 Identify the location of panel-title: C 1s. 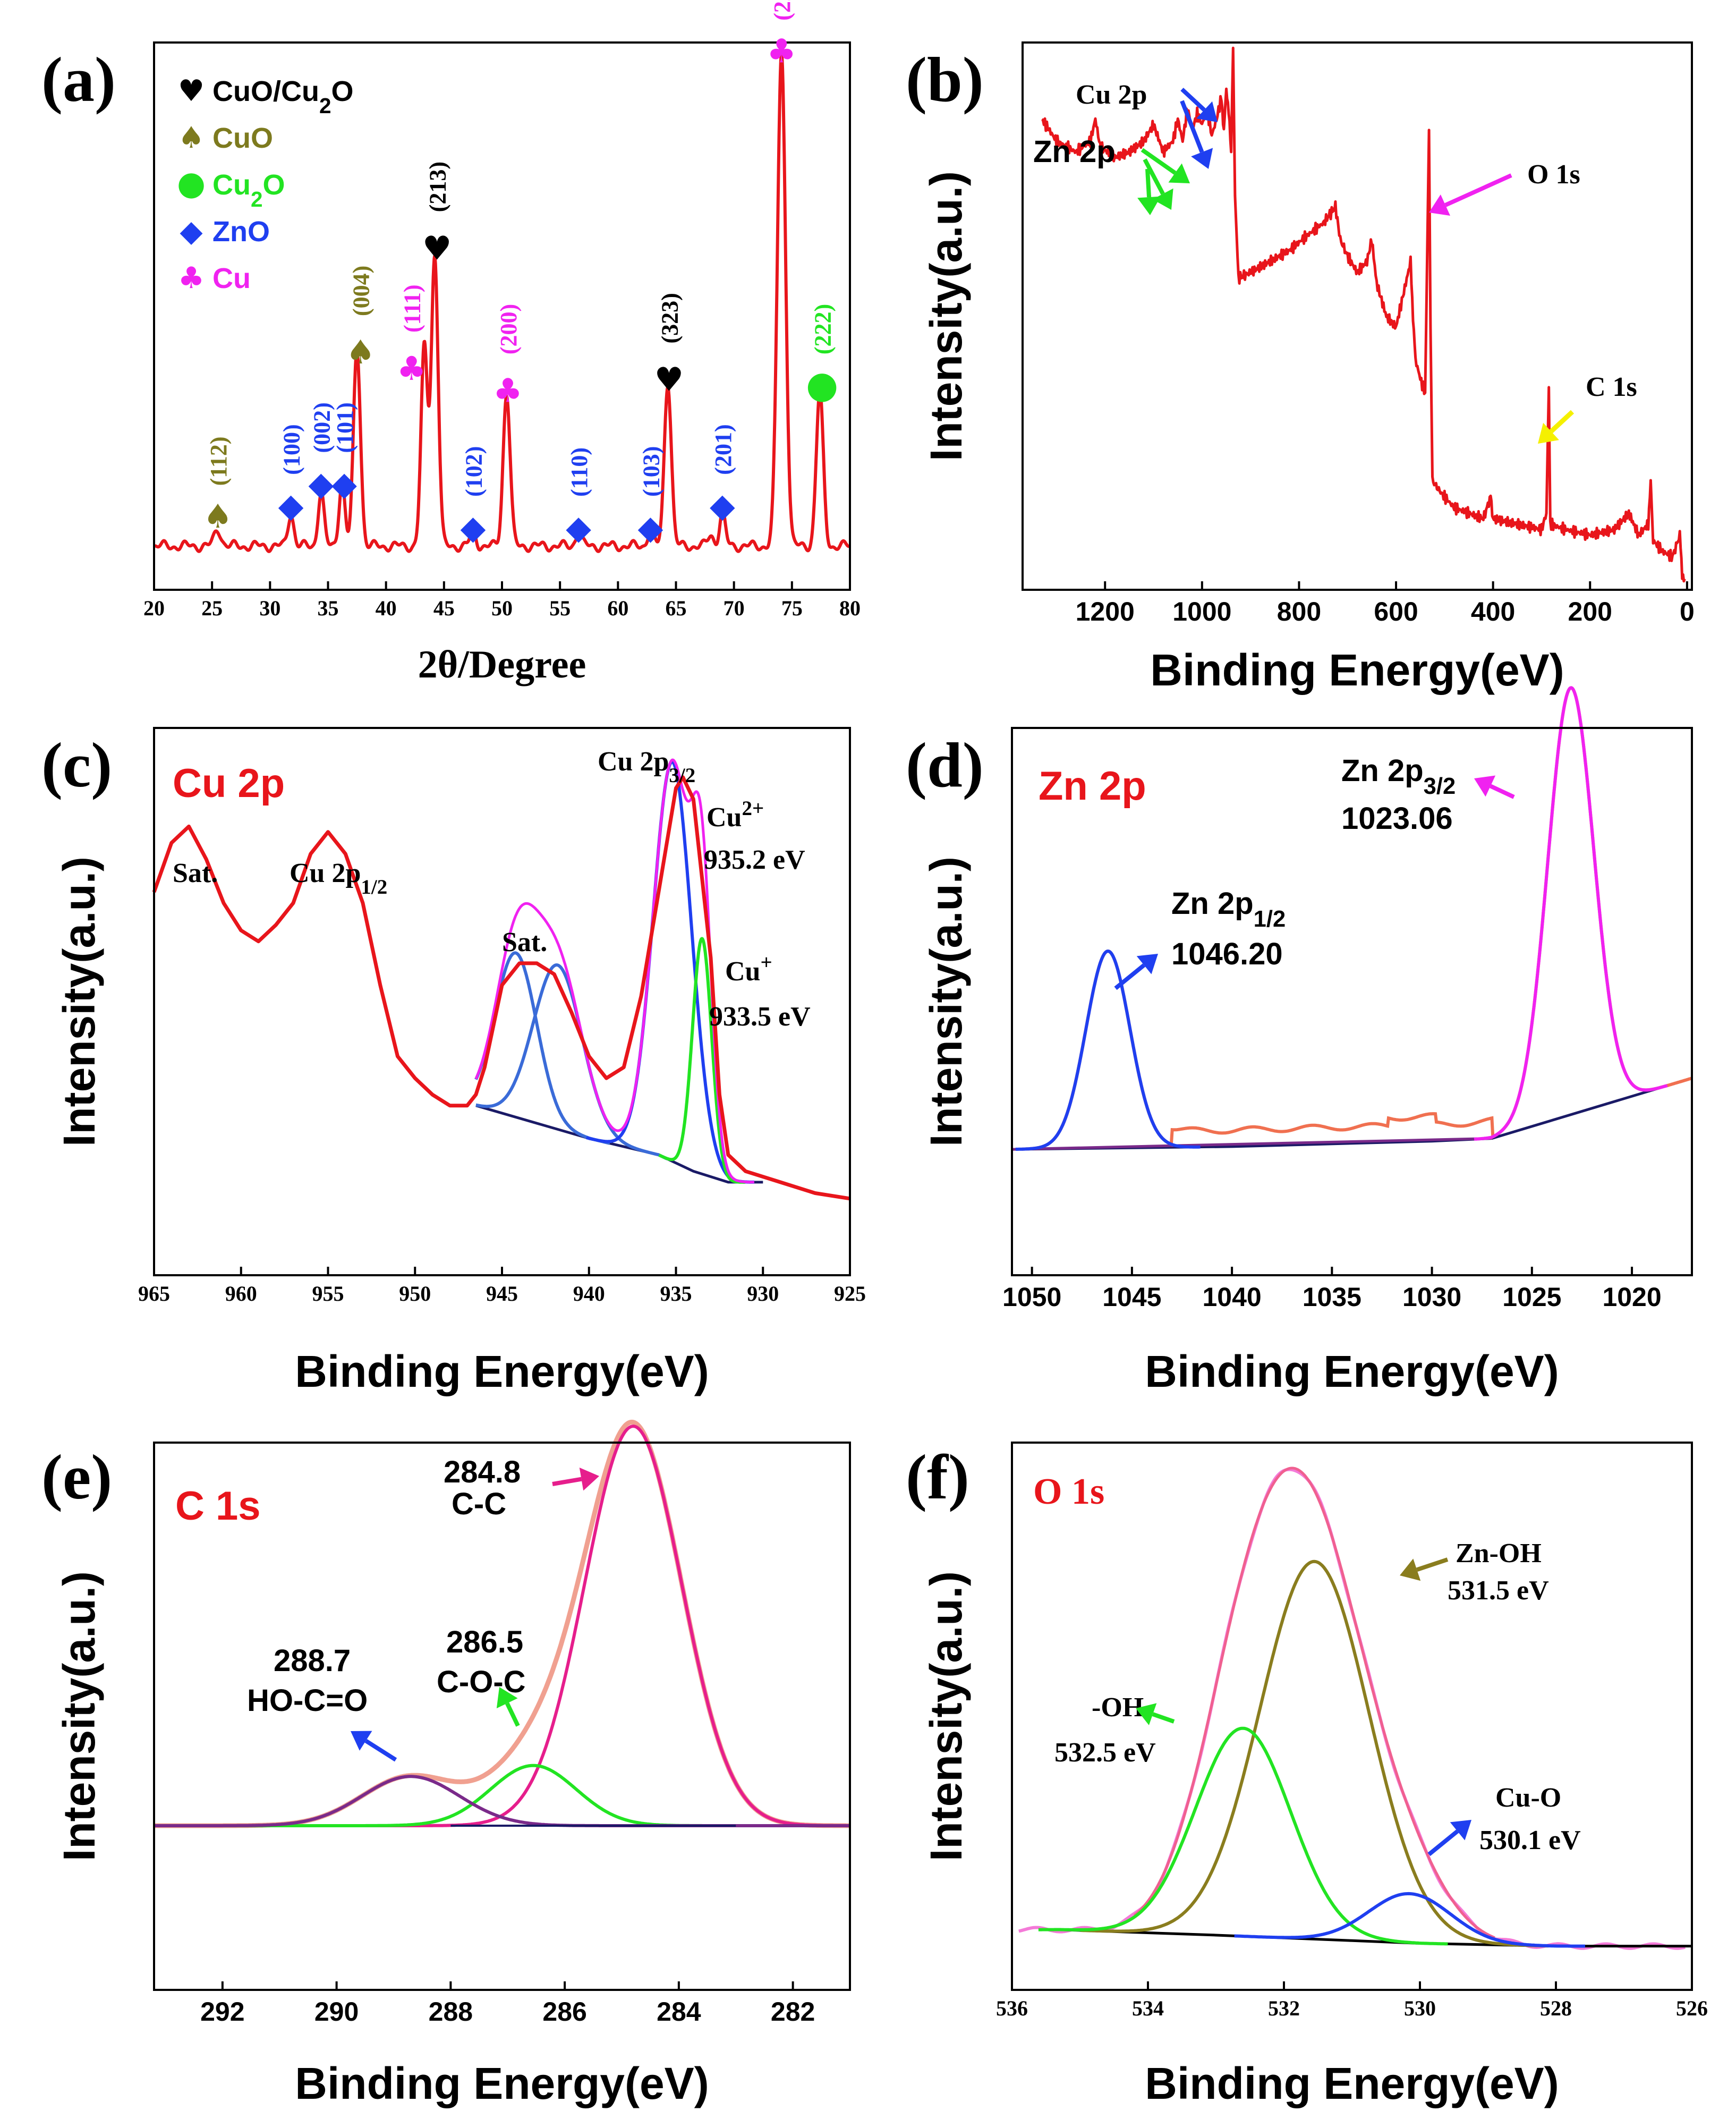
(218, 1507).